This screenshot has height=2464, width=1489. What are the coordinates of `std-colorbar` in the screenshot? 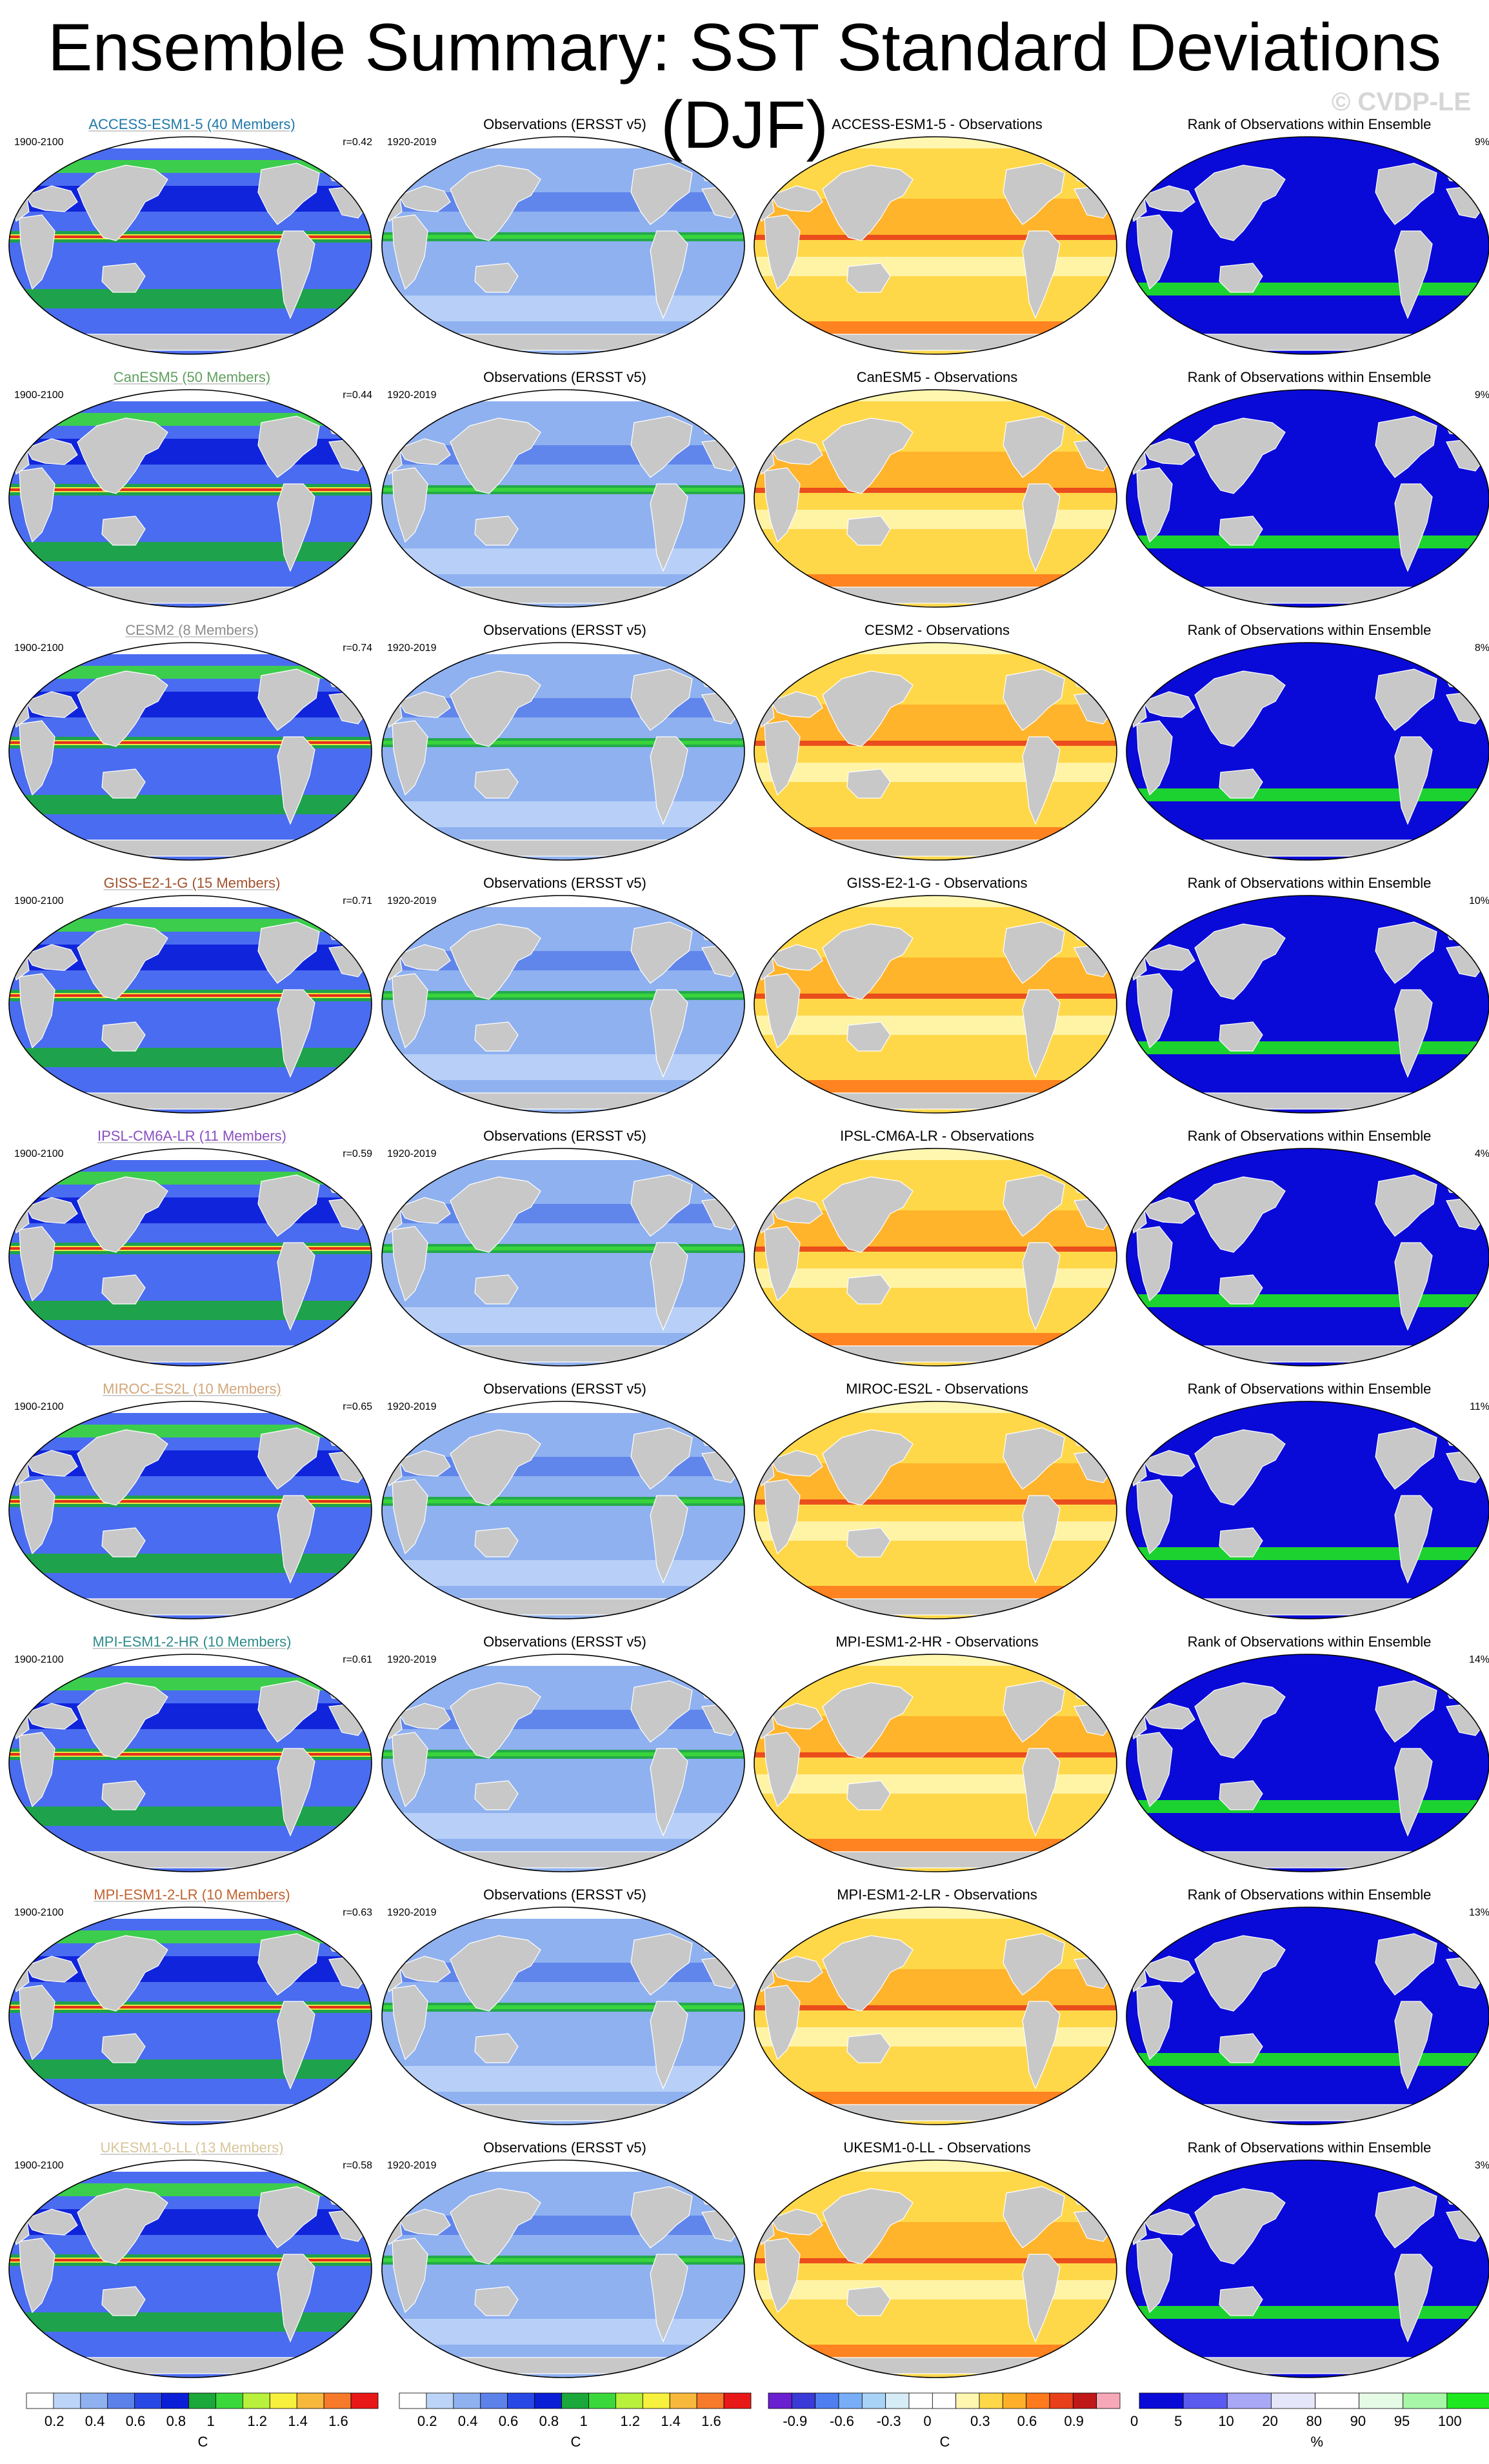 It's located at (575, 2400).